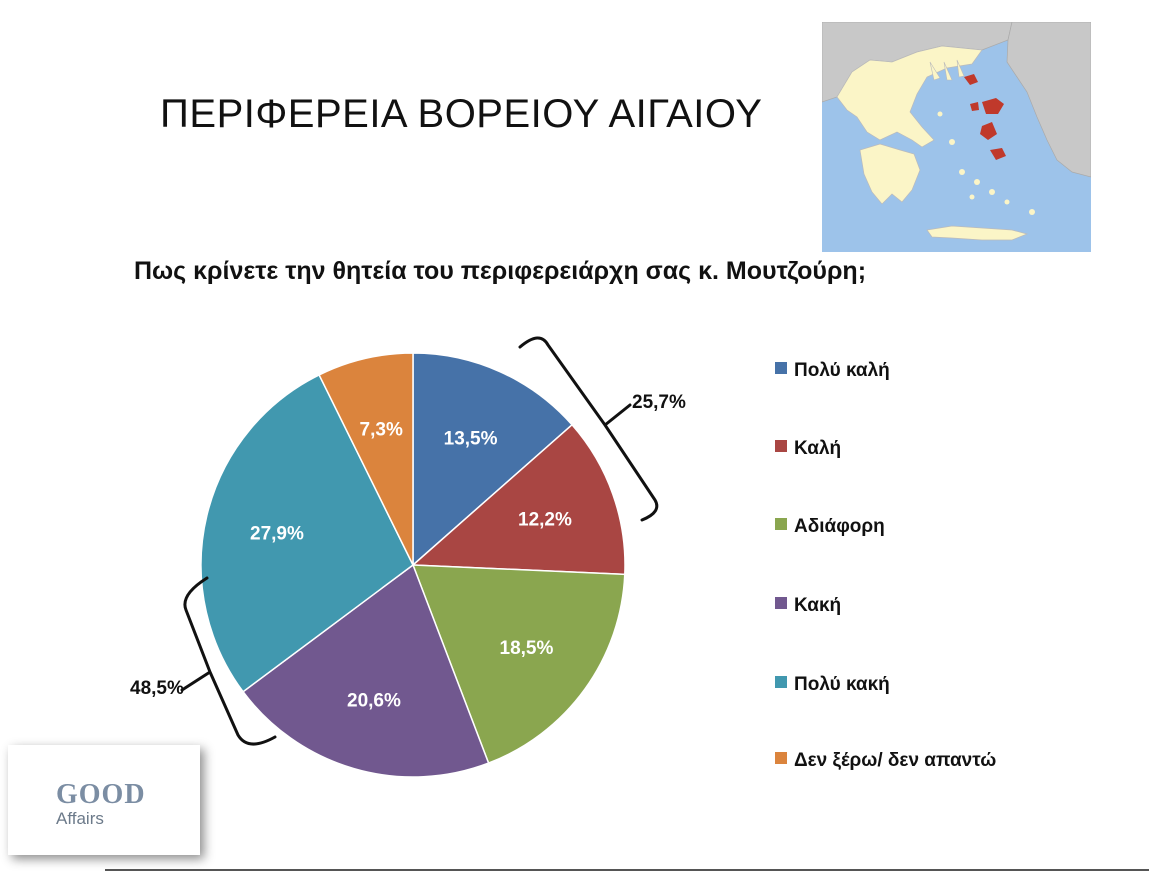 This screenshot has width=1149, height=873. I want to click on legend-label: Αδιάφορη, so click(839, 526).